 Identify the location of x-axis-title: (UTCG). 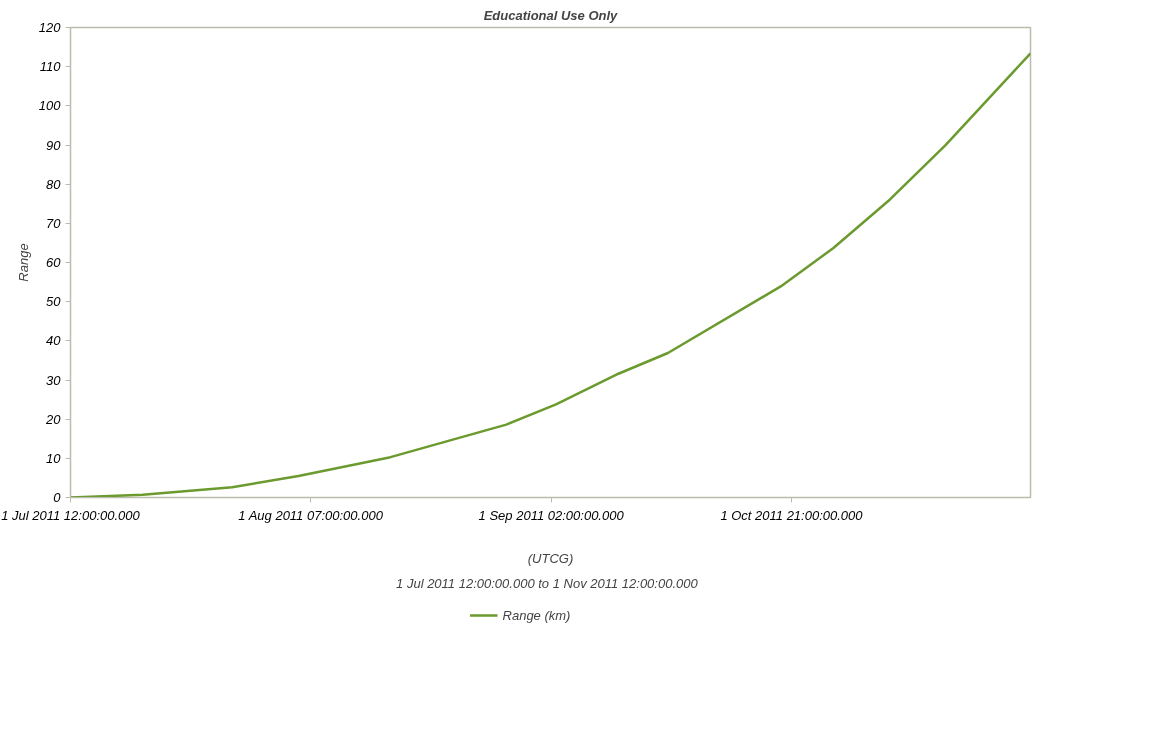
(550, 558).